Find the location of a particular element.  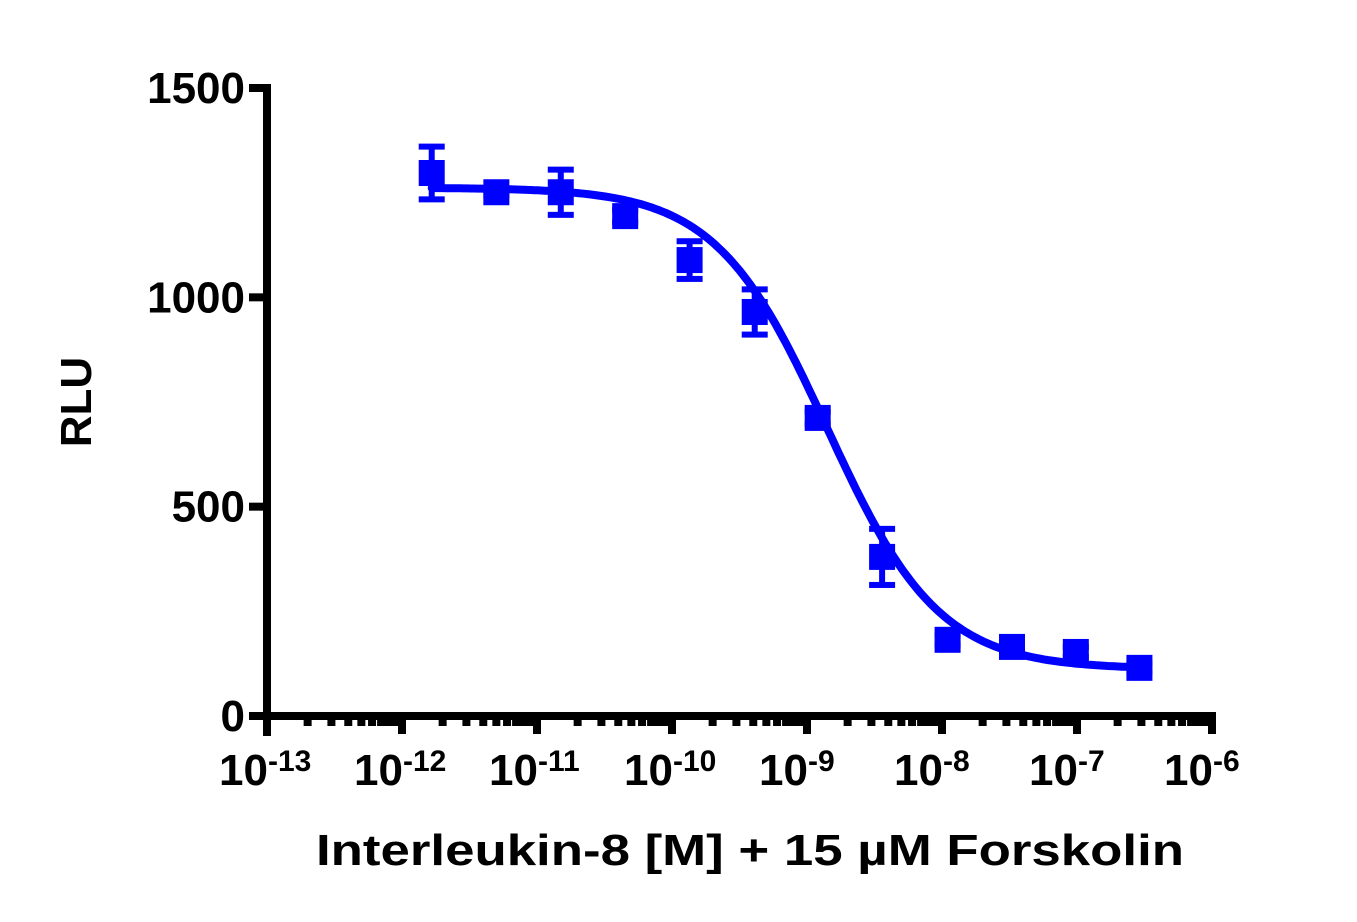

x-axis-title: Interleukin-8 [M] + 15 µM Forskolin is located at coordinates (750, 850).